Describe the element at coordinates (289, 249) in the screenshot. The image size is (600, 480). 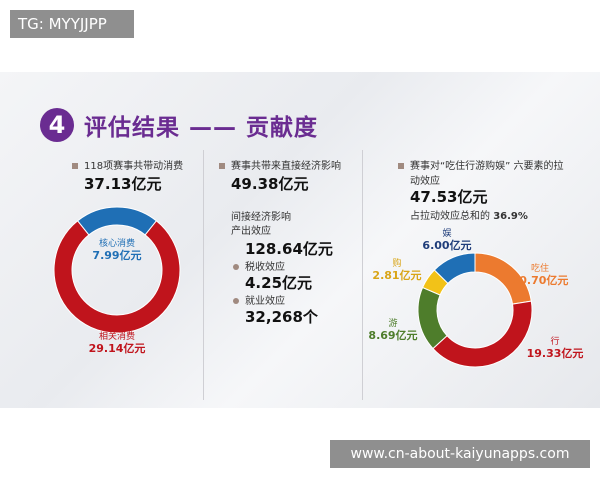
I see `output-value: 128.64亿元` at that location.